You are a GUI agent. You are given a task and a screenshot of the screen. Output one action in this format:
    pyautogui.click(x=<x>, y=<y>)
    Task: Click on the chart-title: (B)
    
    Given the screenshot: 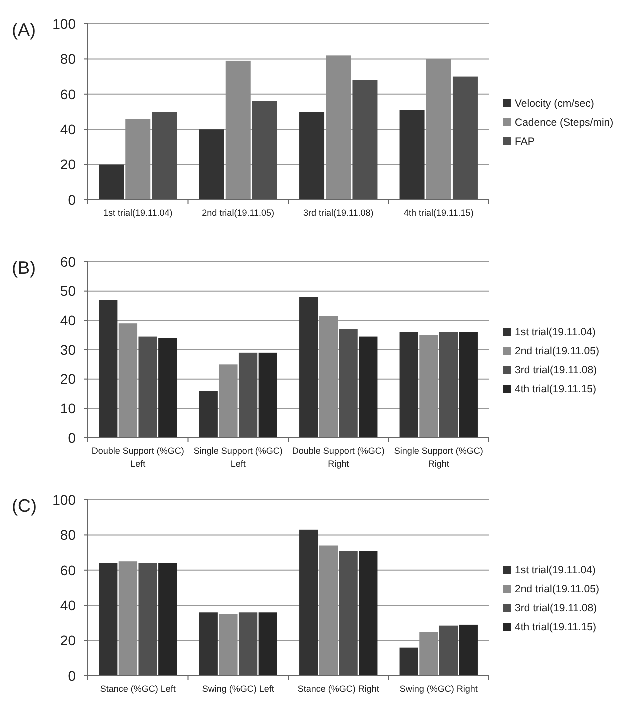 What is the action you would take?
    pyautogui.click(x=24, y=268)
    